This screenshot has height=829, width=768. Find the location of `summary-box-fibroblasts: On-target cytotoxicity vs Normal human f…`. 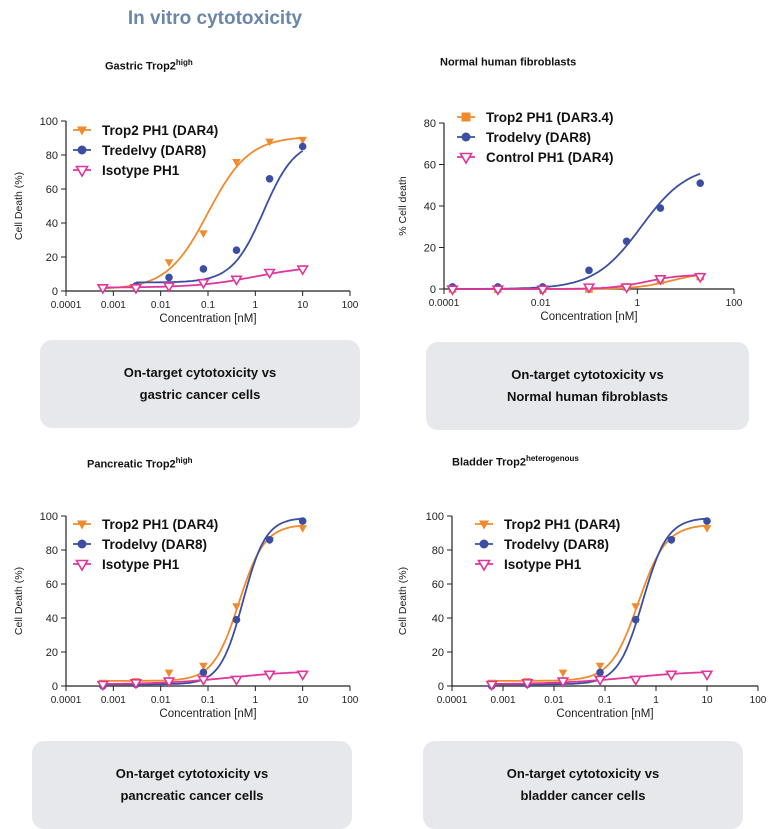

summary-box-fibroblasts: On-target cytotoxicity vs Normal human f… is located at coordinates (587, 386).